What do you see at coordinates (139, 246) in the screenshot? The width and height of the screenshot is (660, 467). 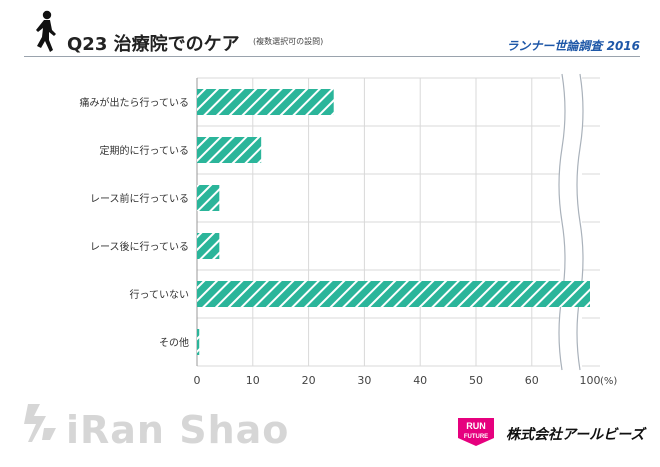 I see `category-label: レース後に行っている` at bounding box center [139, 246].